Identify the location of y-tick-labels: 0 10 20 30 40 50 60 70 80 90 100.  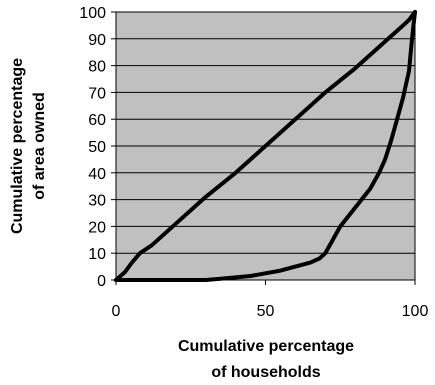
(92, 147).